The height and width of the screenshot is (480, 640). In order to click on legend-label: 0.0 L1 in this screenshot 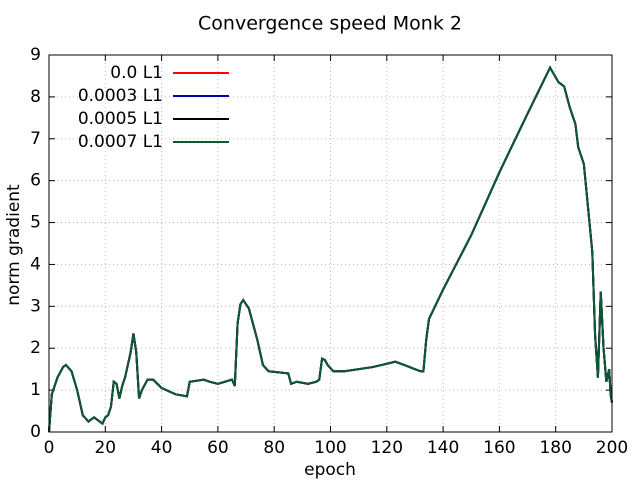, I will do `click(136, 73)`.